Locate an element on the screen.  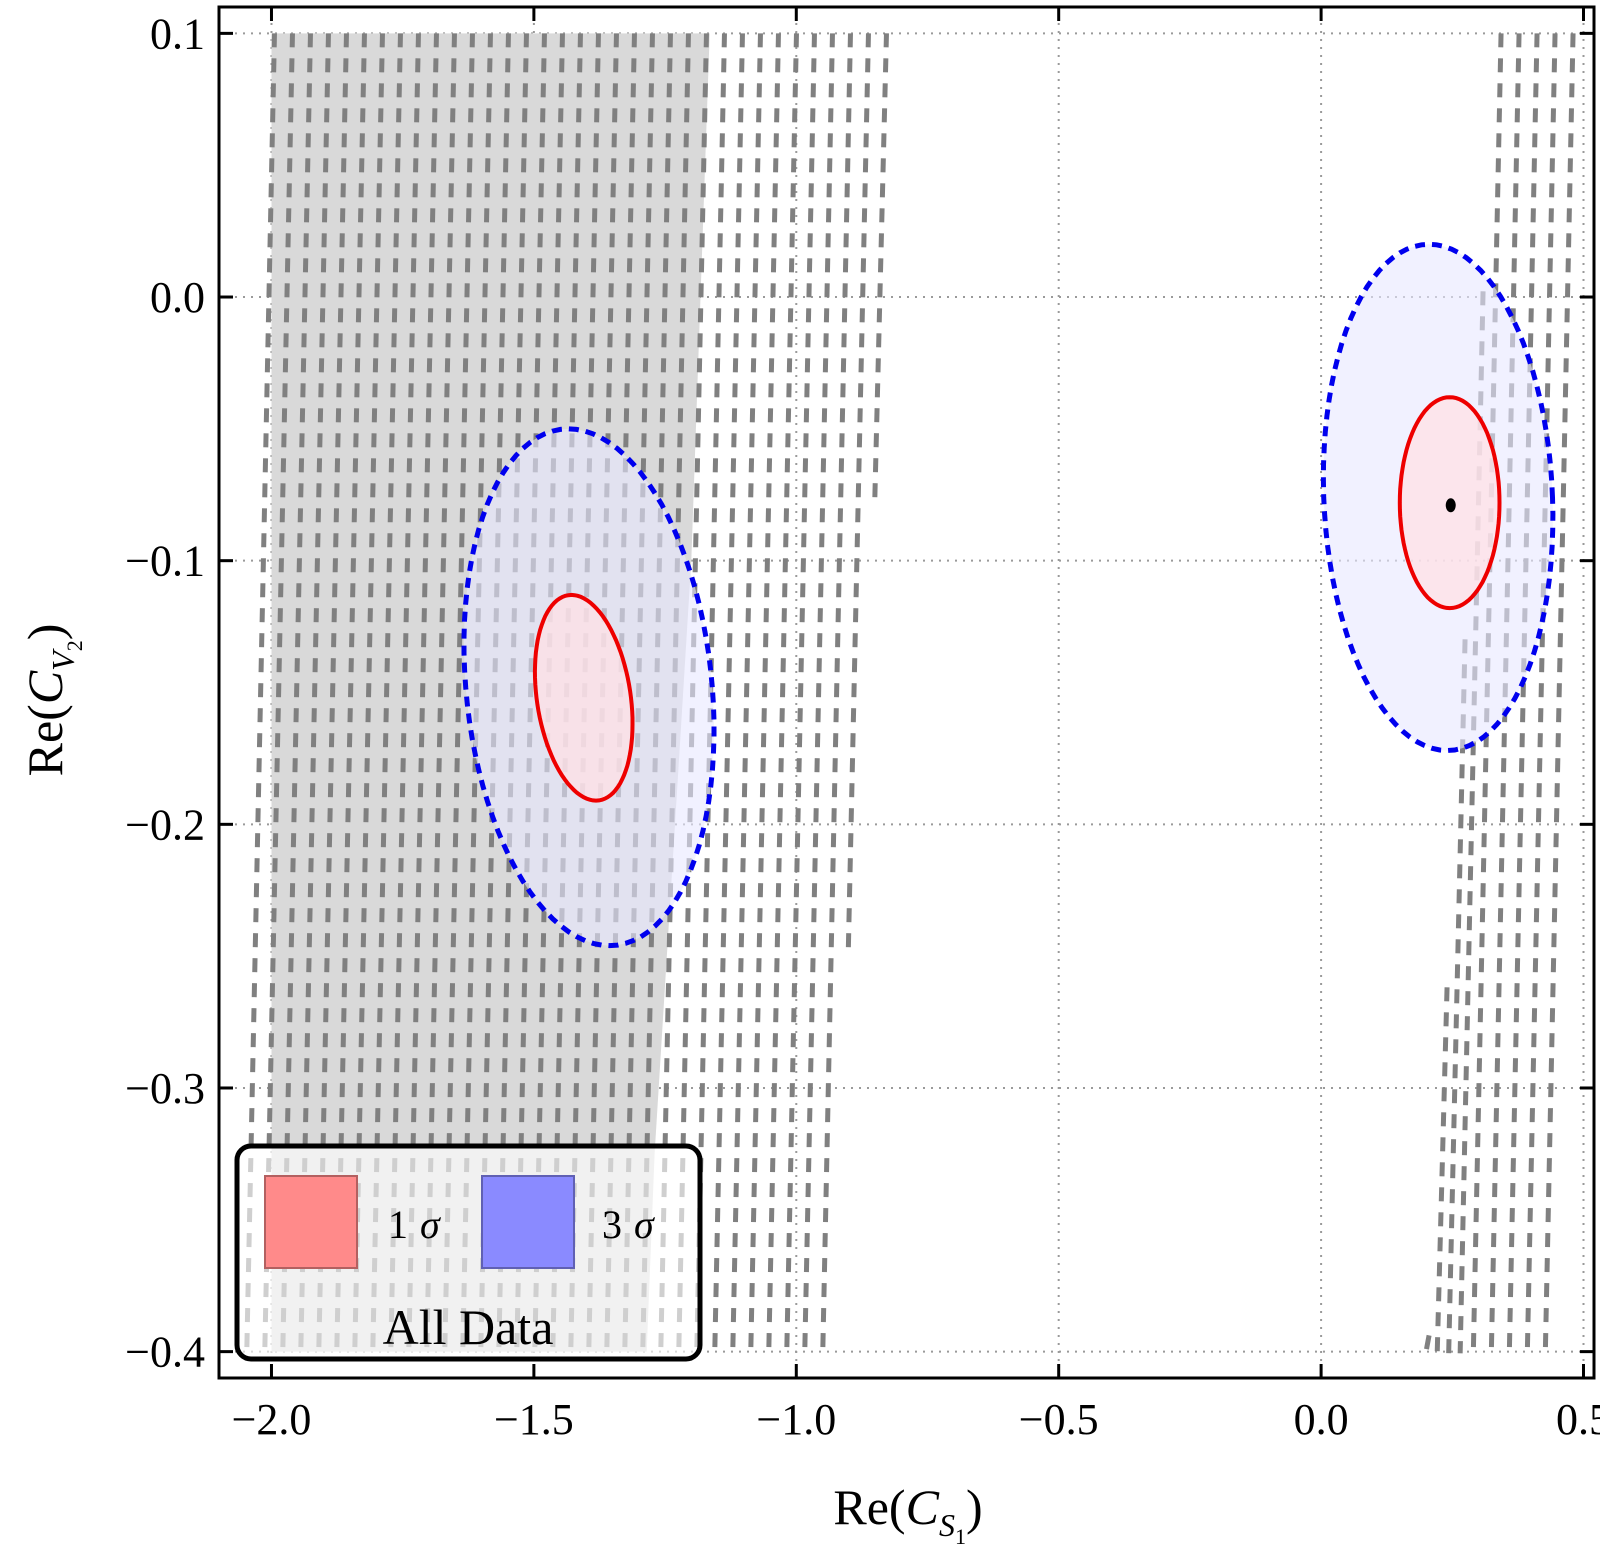
legend-swatch-1-sigma is located at coordinates (311, 1222).